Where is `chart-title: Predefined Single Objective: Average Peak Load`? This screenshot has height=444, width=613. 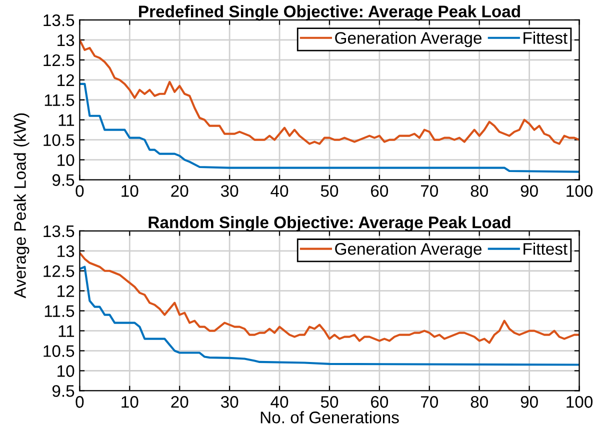 chart-title: Predefined Single Objective: Average Peak Load is located at coordinates (329, 13).